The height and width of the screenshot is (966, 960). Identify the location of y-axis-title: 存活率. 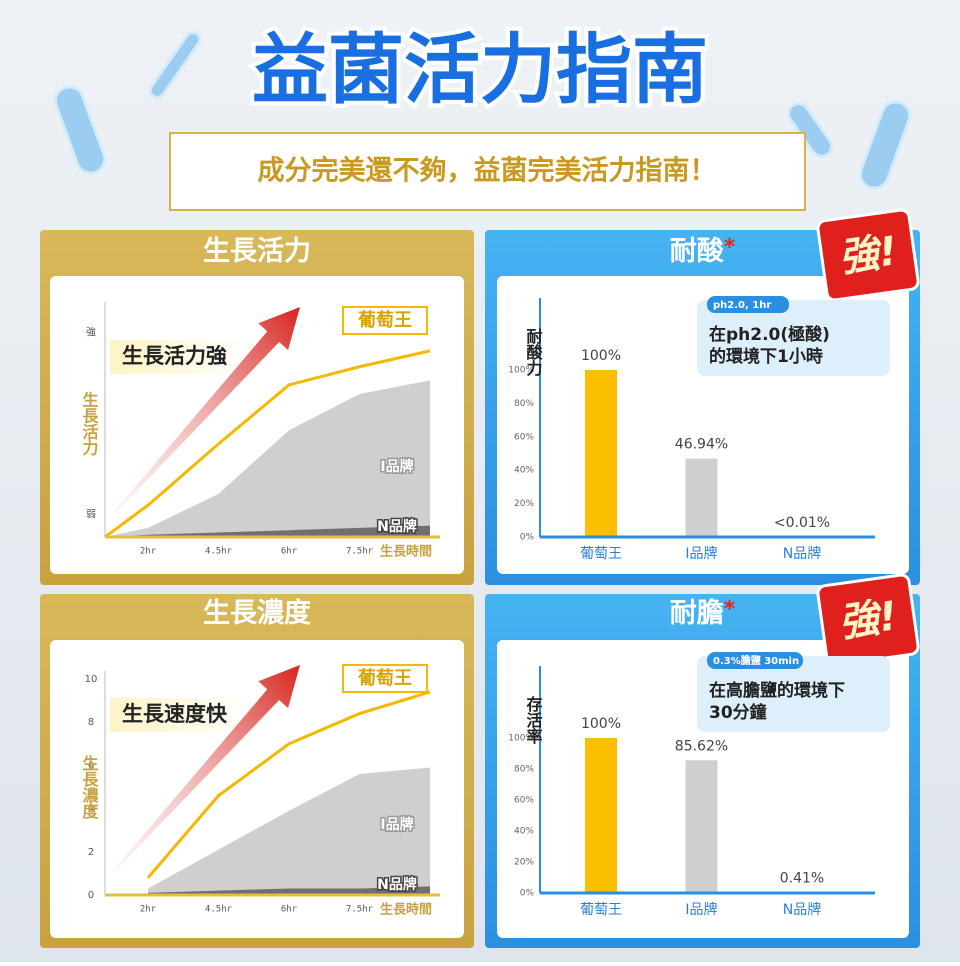
(533, 720).